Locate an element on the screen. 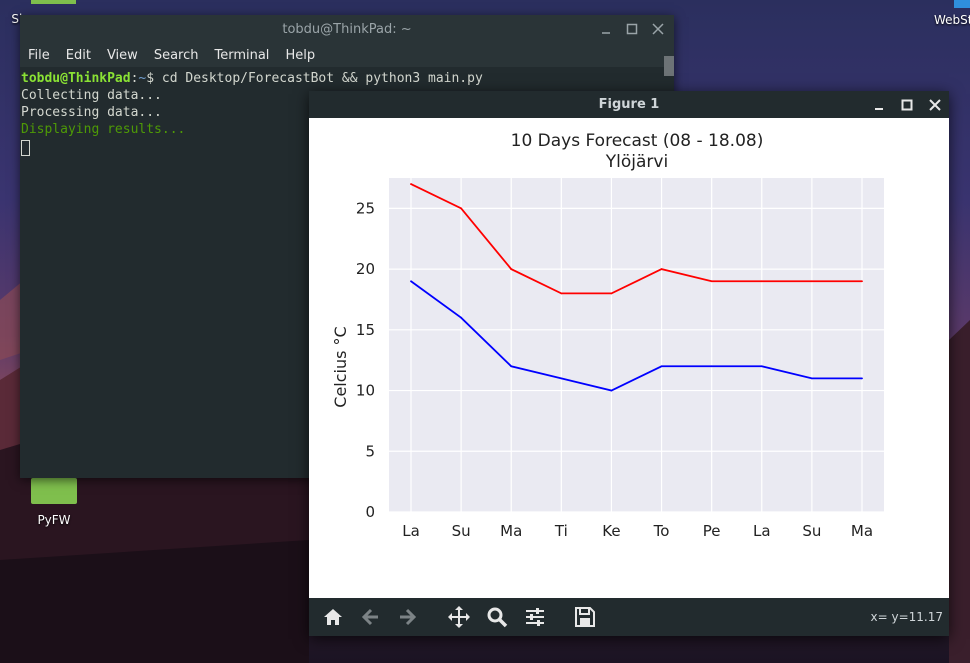  x-tick-label: Ti is located at coordinates (561, 531).